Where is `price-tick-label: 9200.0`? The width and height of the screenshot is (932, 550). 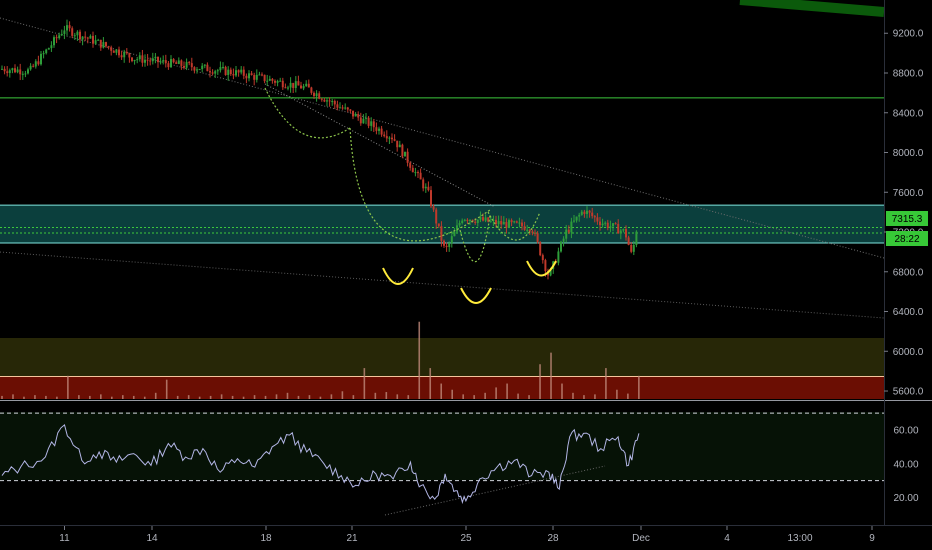
price-tick-label: 9200.0 is located at coordinates (908, 34).